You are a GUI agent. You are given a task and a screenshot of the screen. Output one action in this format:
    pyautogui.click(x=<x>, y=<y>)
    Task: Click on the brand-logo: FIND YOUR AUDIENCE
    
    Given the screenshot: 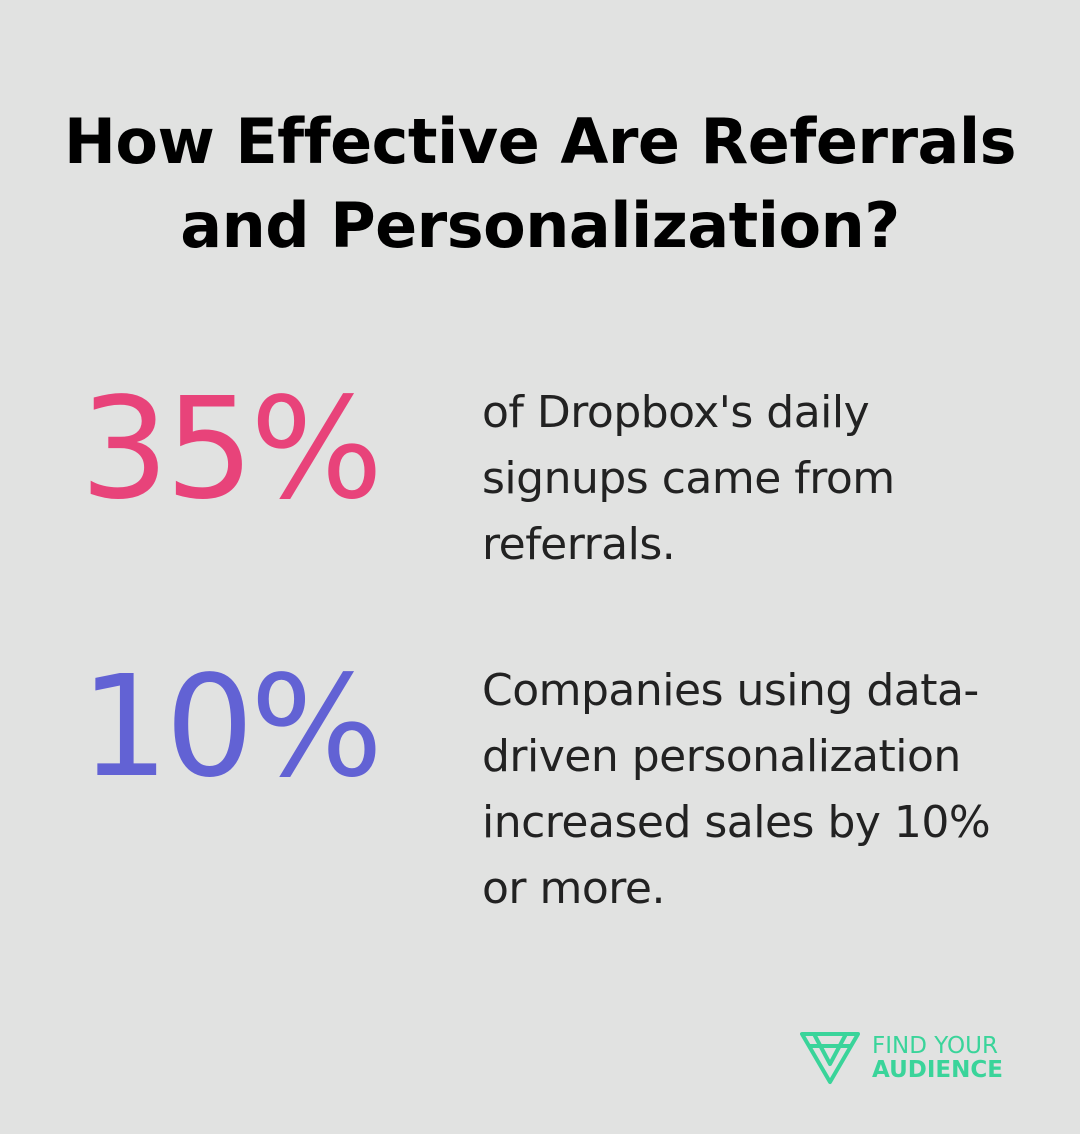 What is the action you would take?
    pyautogui.click(x=920, y=1060)
    